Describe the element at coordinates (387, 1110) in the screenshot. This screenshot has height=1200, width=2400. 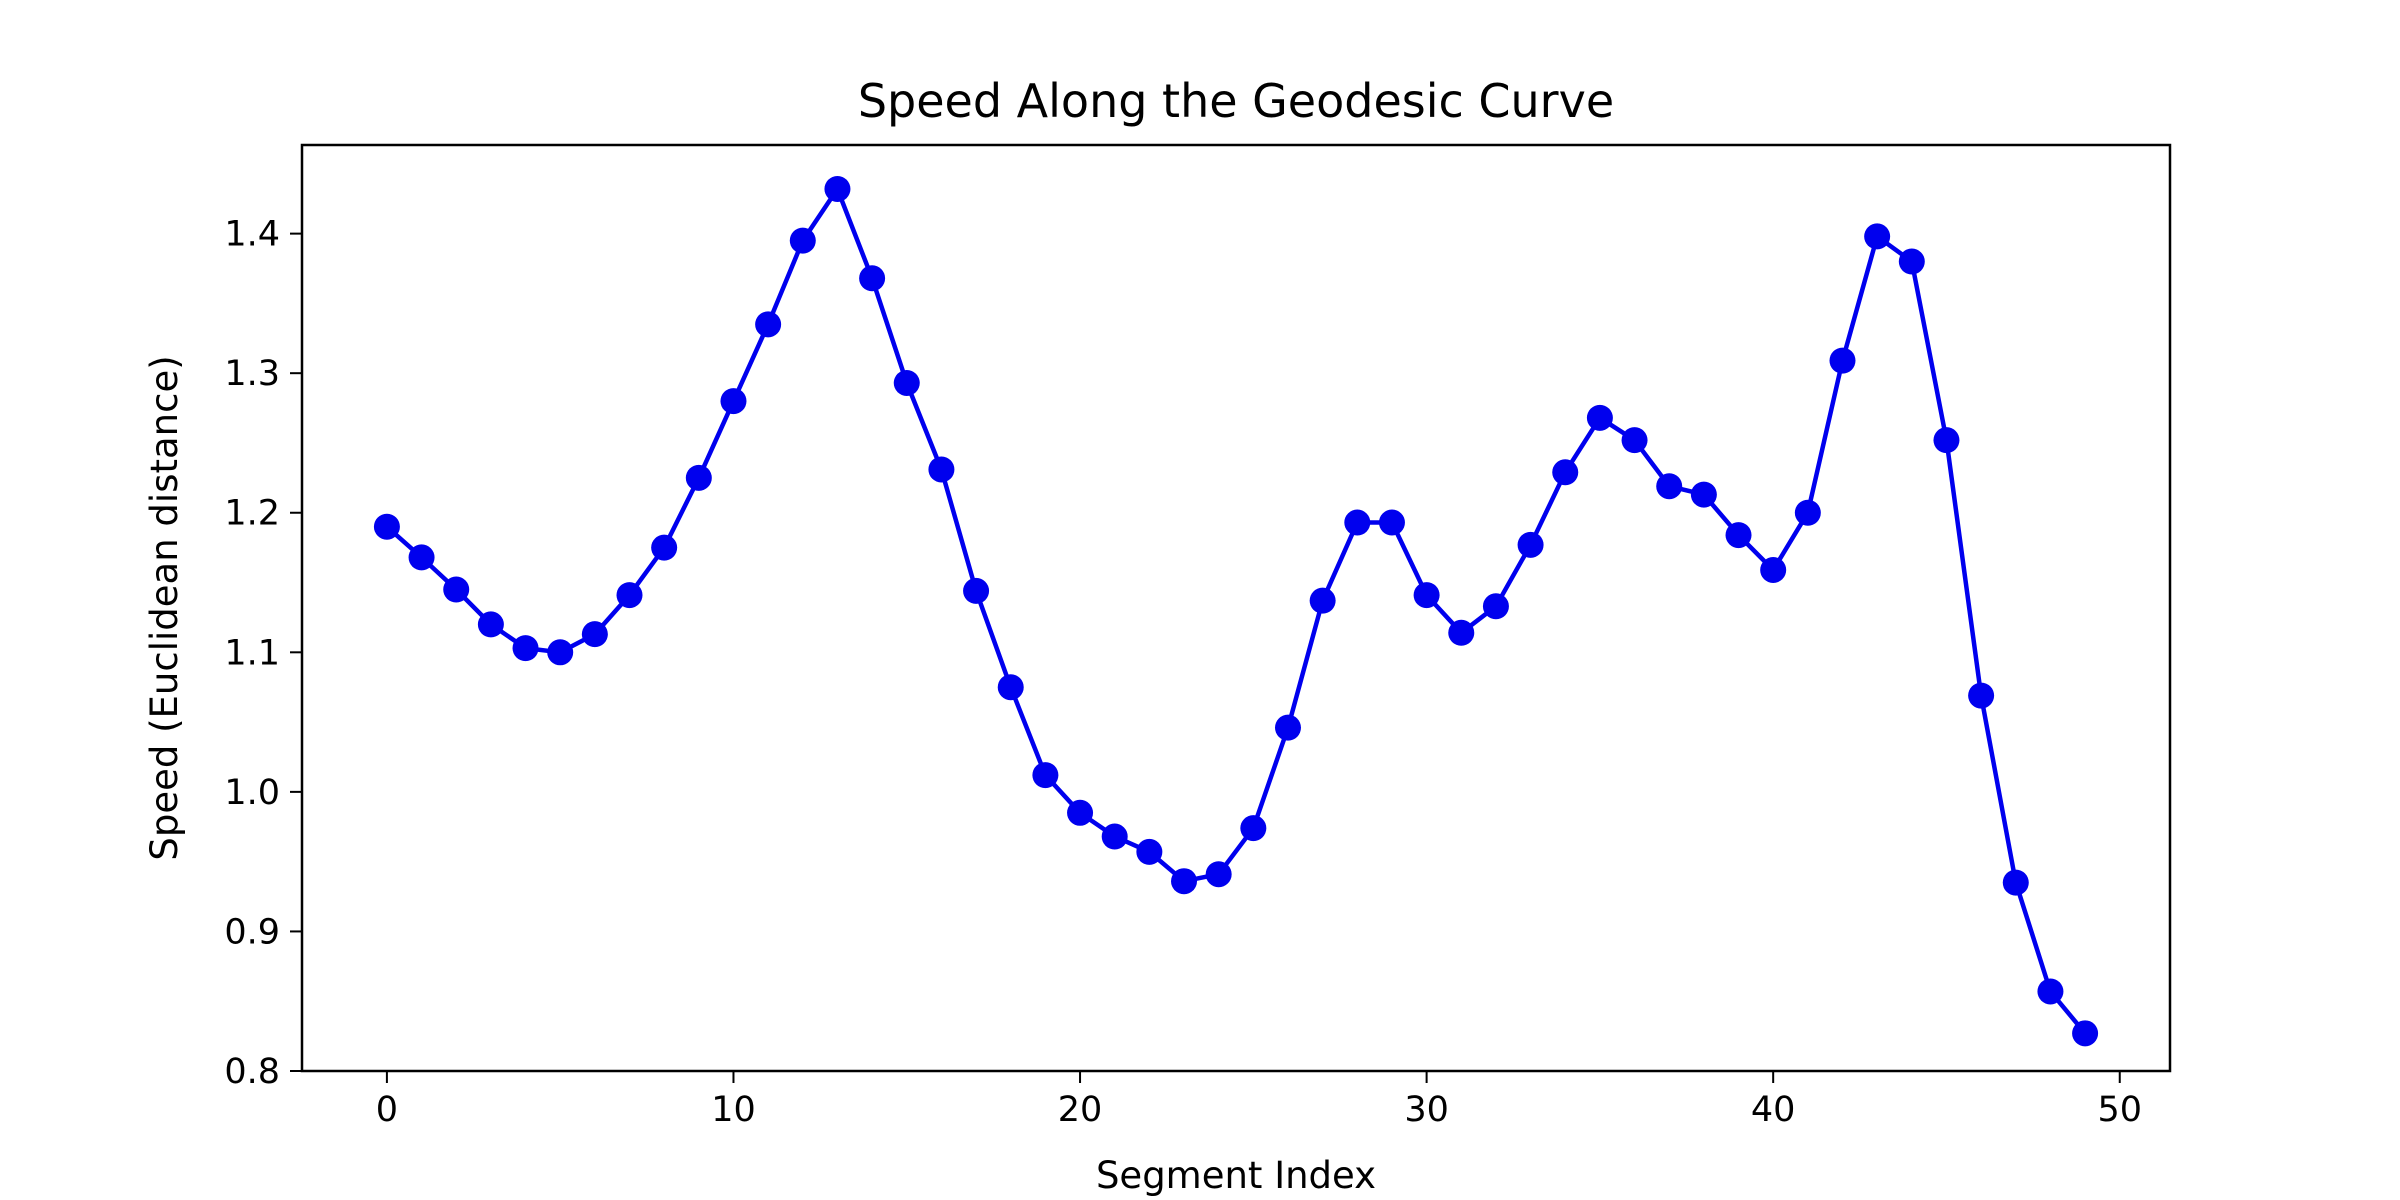
I see `x-tick-label: 0` at that location.